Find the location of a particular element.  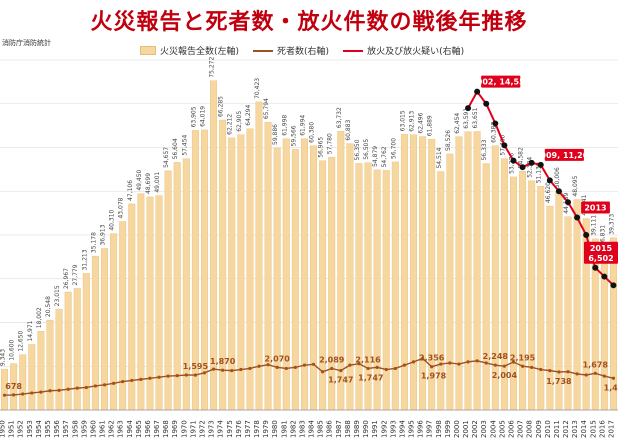

x-tick-label: 1995 is located at coordinates (412, 429).